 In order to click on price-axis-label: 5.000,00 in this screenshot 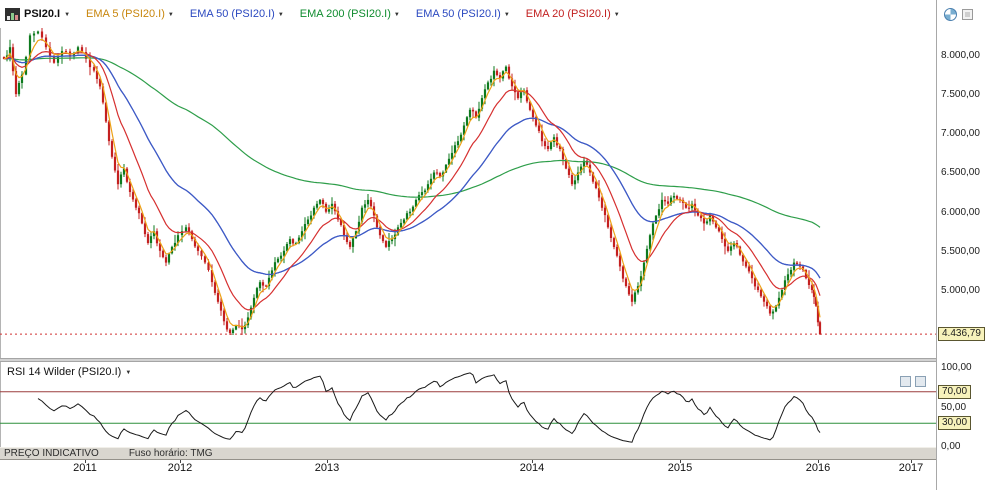, I will do `click(960, 290)`.